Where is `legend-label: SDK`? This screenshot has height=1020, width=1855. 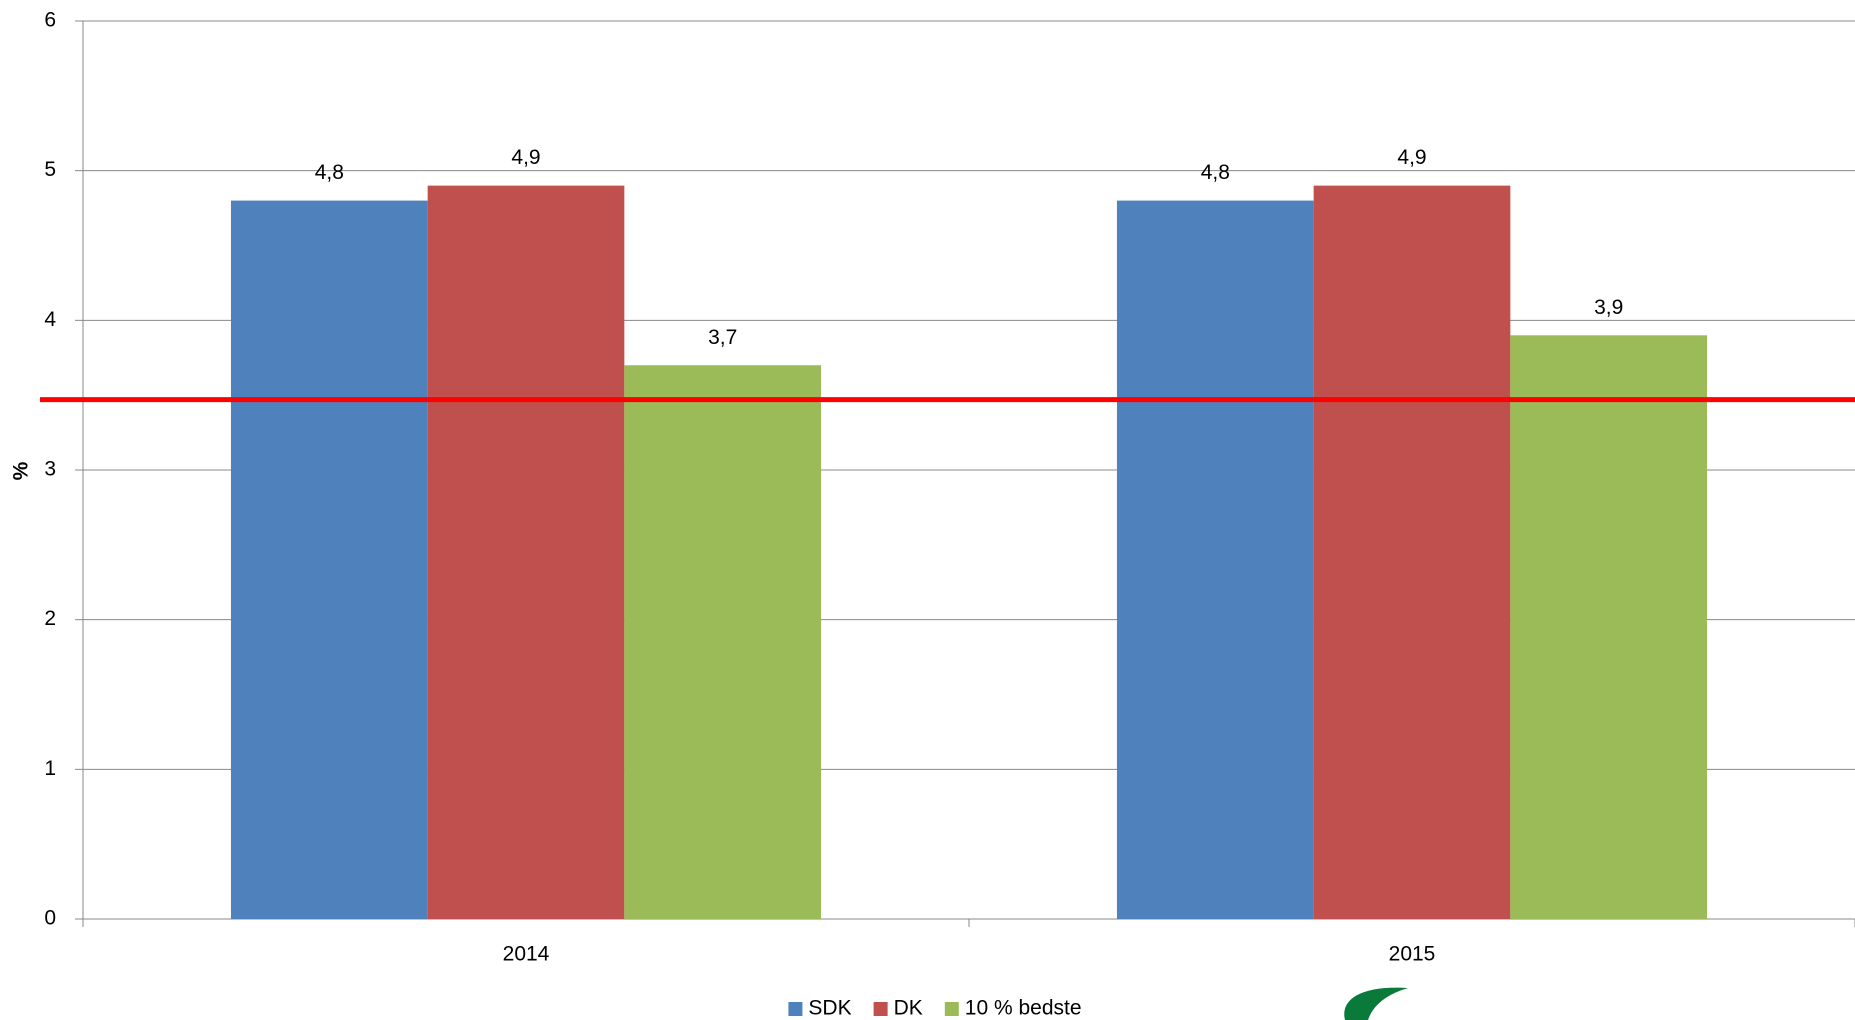 legend-label: SDK is located at coordinates (829, 1008).